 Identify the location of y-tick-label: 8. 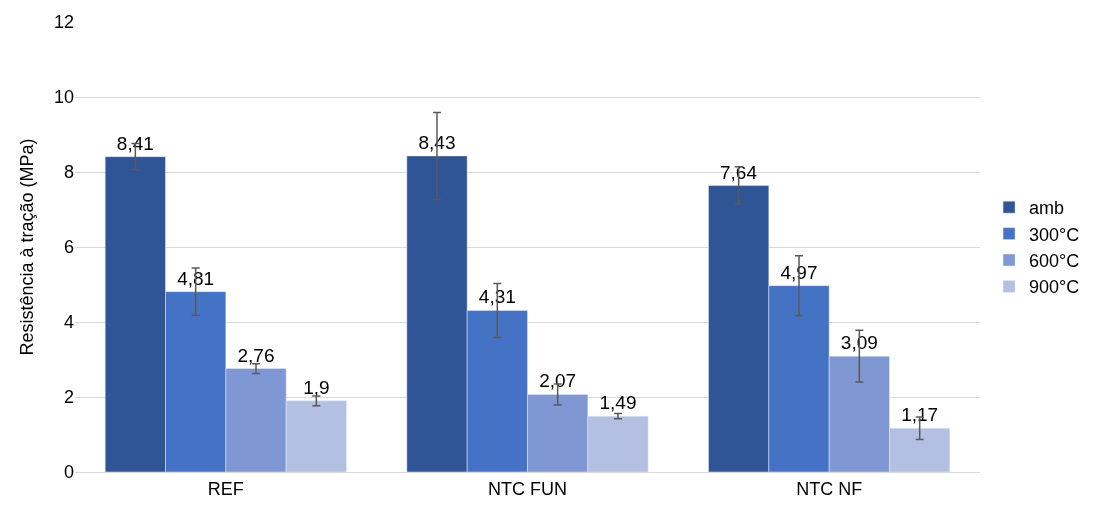
(68, 172).